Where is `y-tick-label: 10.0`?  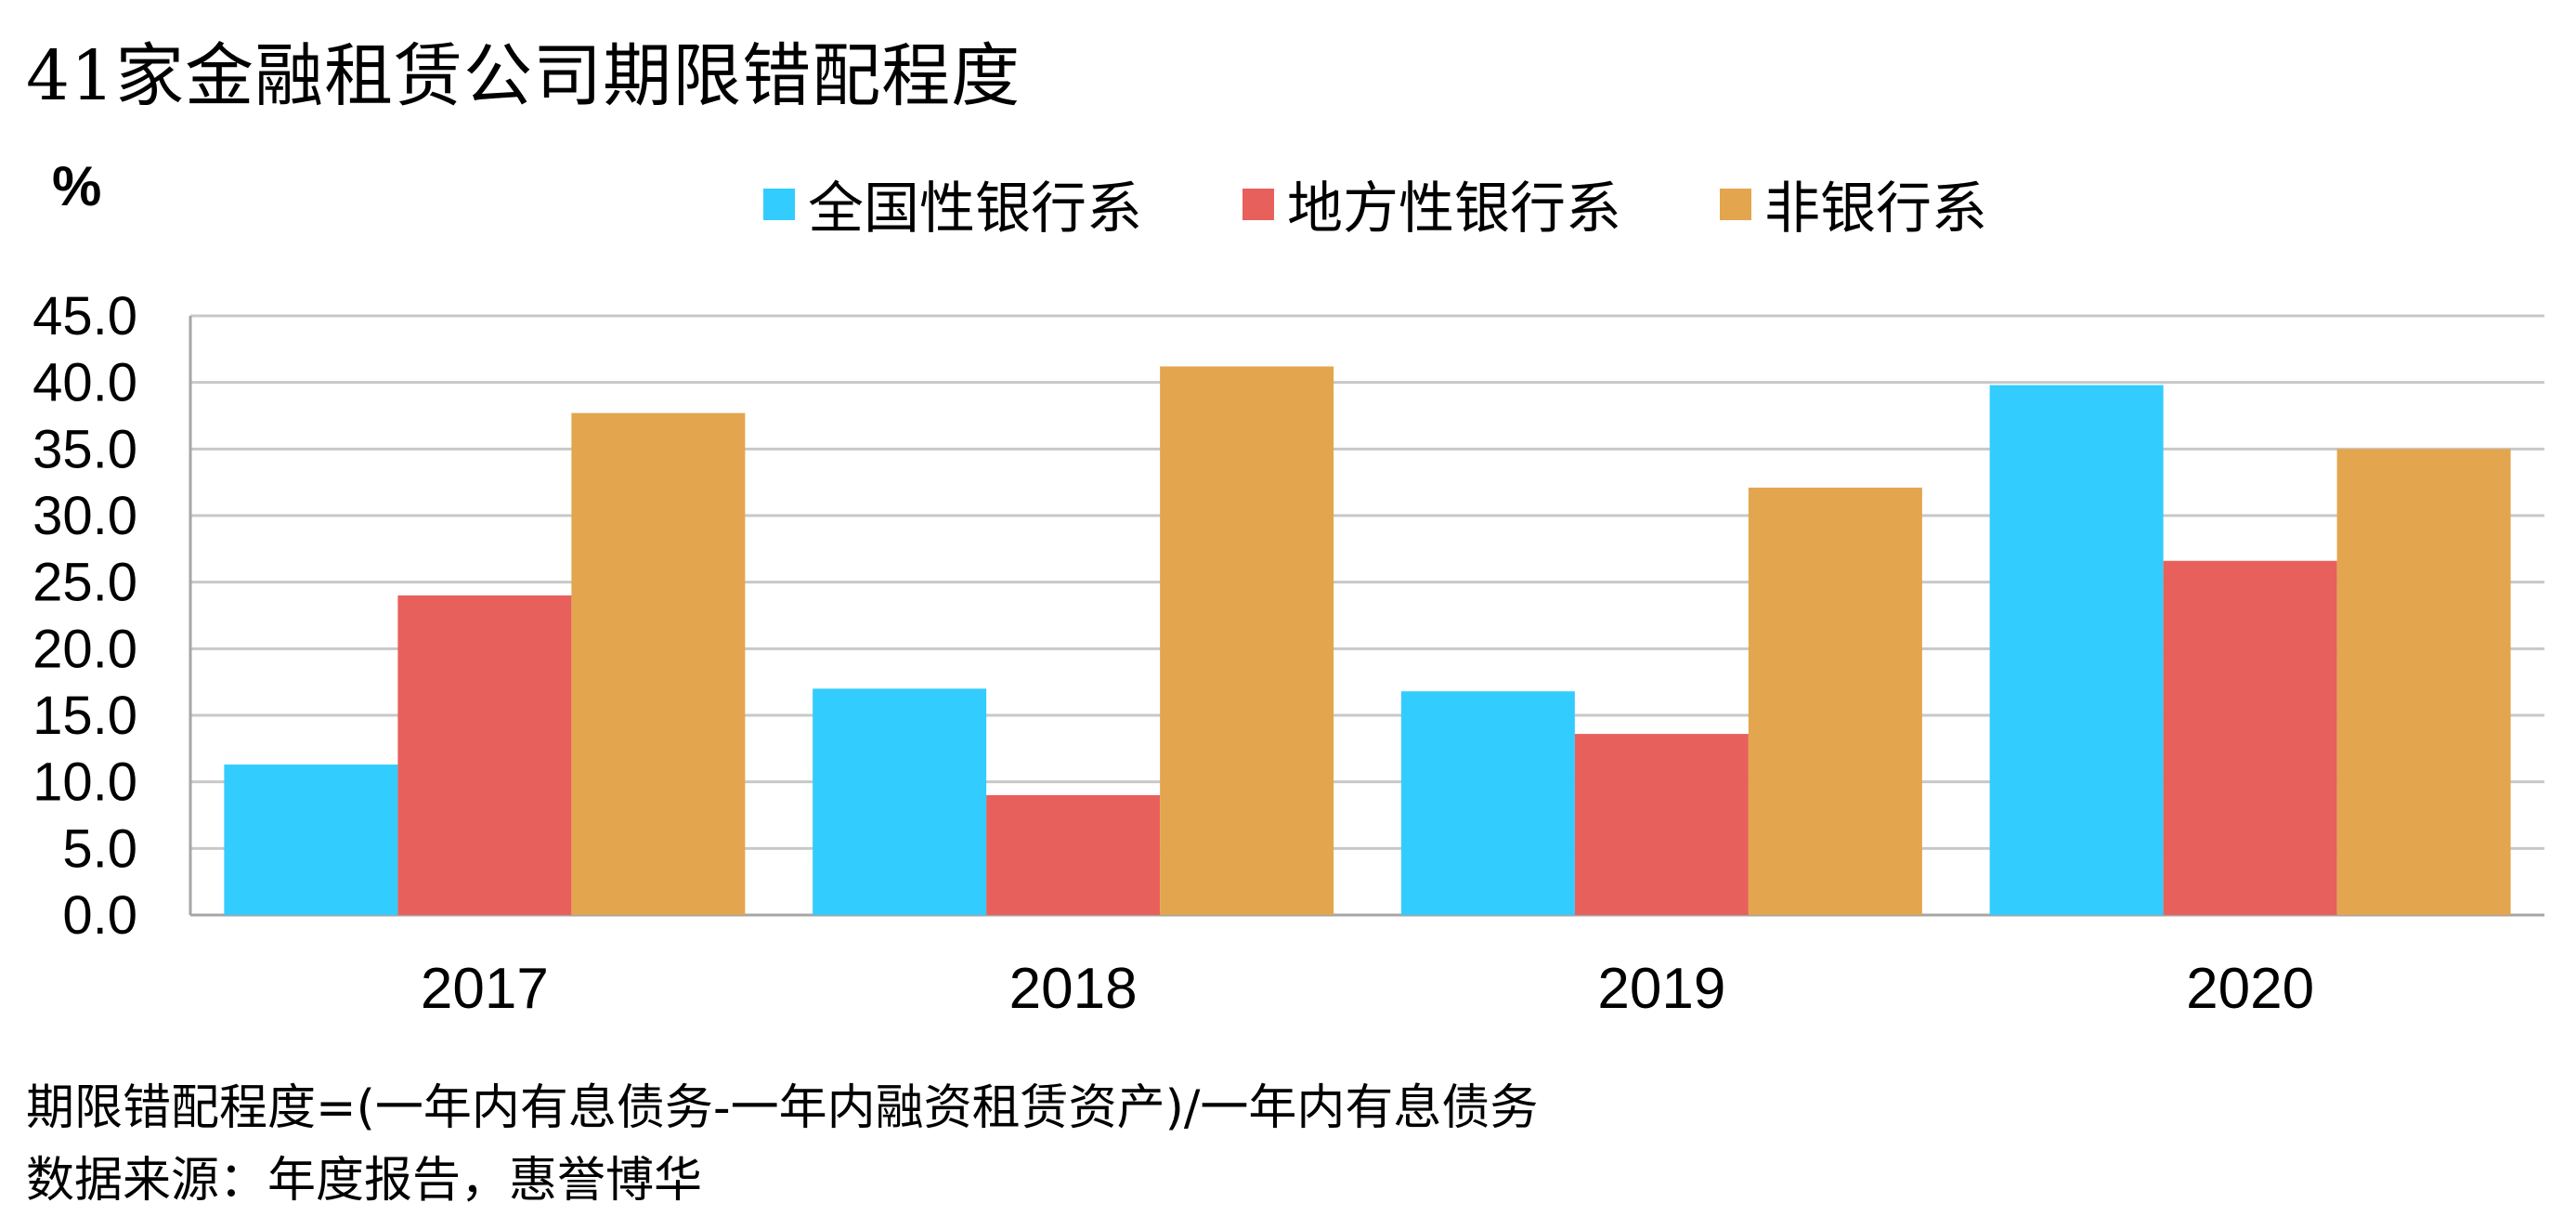
y-tick-label: 10.0 is located at coordinates (85, 783).